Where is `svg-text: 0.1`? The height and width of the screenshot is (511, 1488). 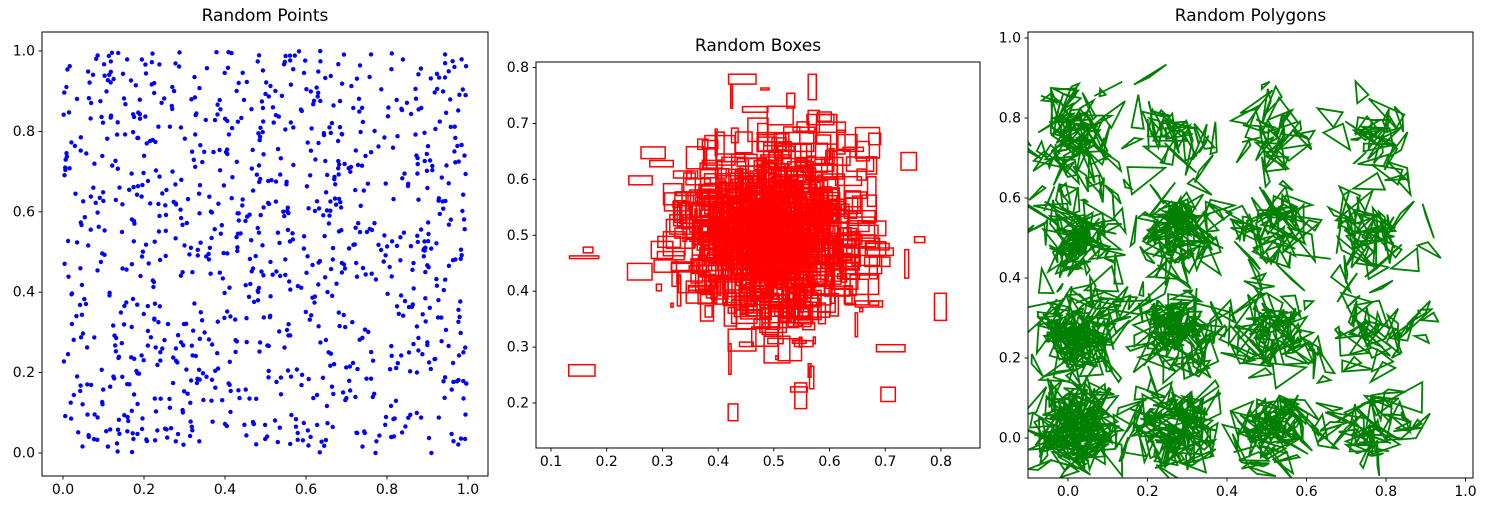 svg-text: 0.1 is located at coordinates (551, 462).